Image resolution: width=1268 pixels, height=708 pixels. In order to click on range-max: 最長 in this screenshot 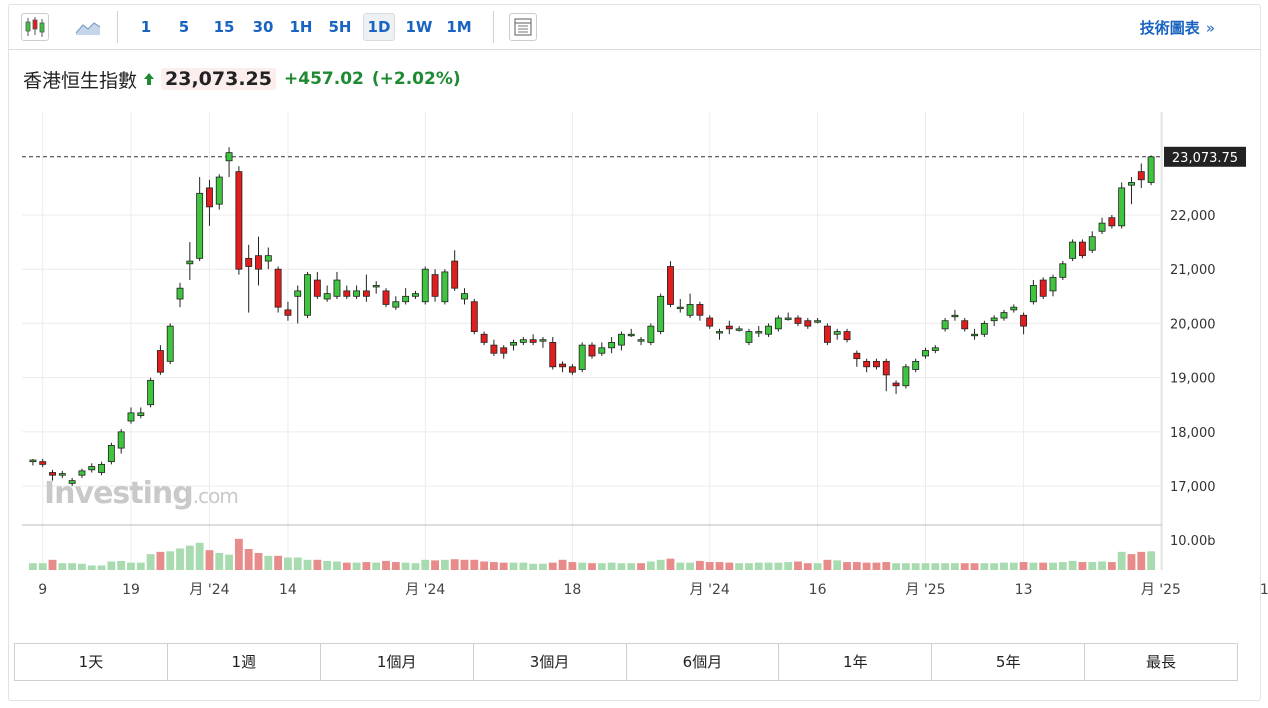, I will do `click(1161, 662)`.